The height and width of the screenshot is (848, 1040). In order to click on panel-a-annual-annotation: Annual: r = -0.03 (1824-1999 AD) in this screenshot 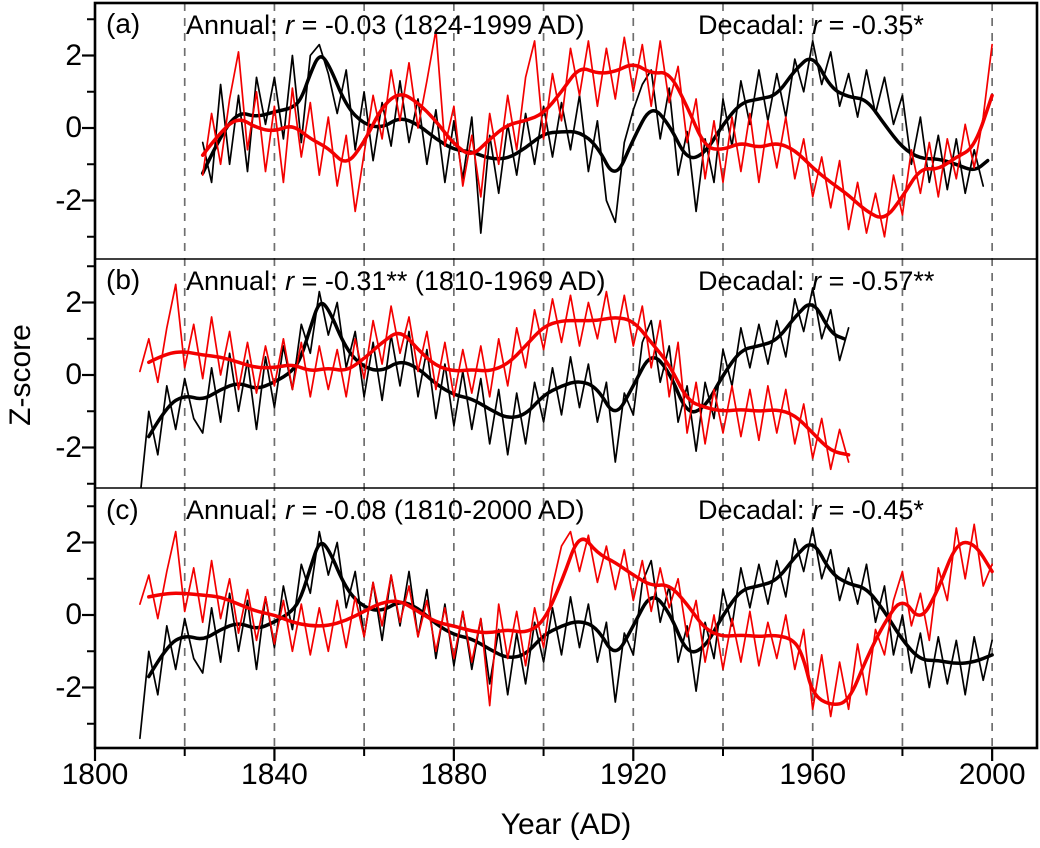, I will do `click(385, 25)`.